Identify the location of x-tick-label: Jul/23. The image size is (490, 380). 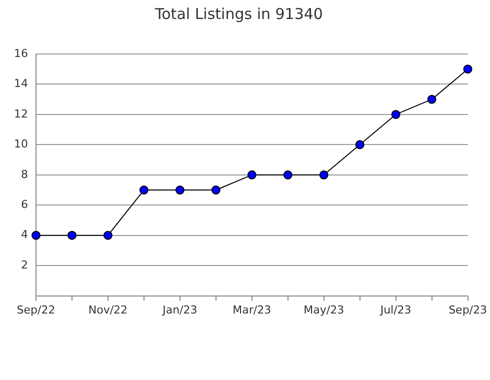
(395, 309).